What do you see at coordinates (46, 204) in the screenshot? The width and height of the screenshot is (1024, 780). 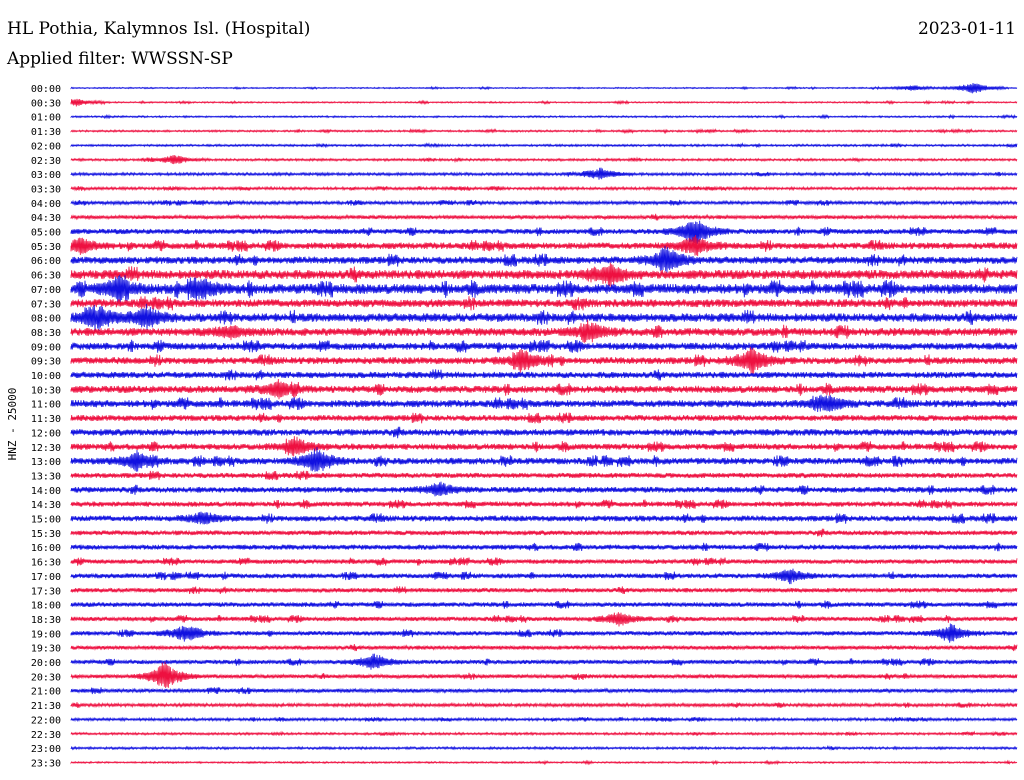 I see `time-label: 04:00` at bounding box center [46, 204].